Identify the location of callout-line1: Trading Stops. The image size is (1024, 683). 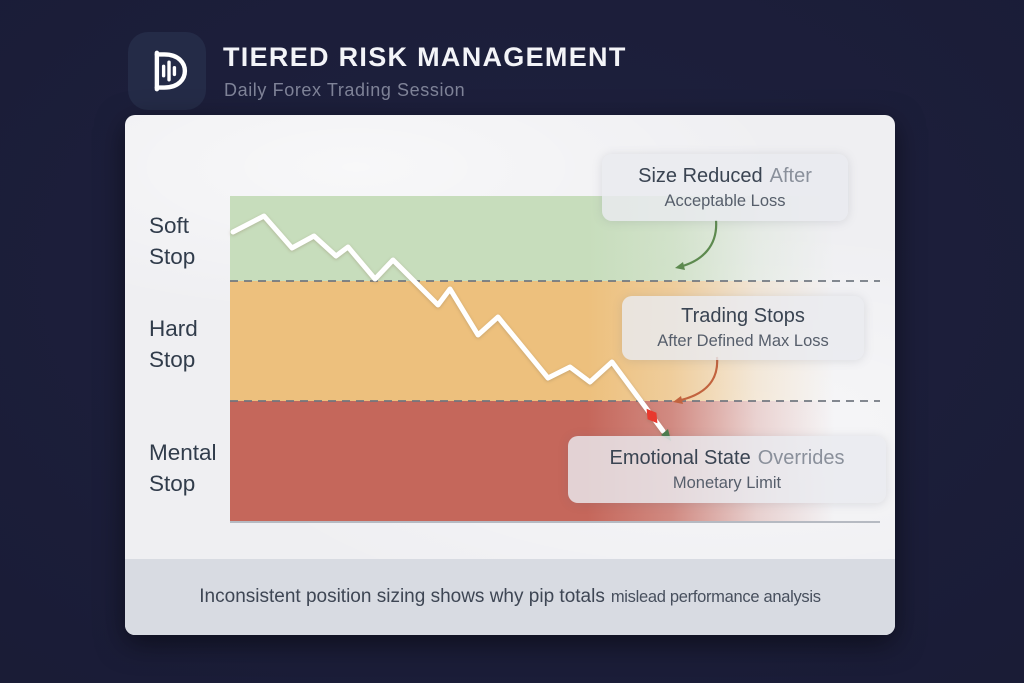
(743, 316).